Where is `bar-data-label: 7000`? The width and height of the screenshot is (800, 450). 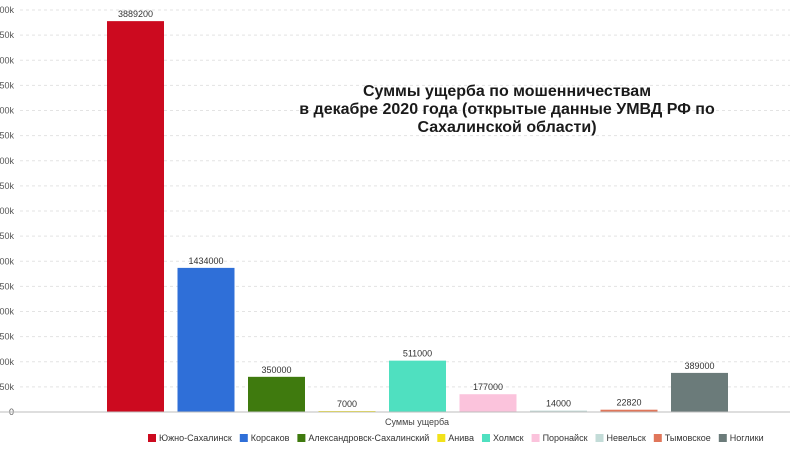
bar-data-label: 7000 is located at coordinates (347, 404).